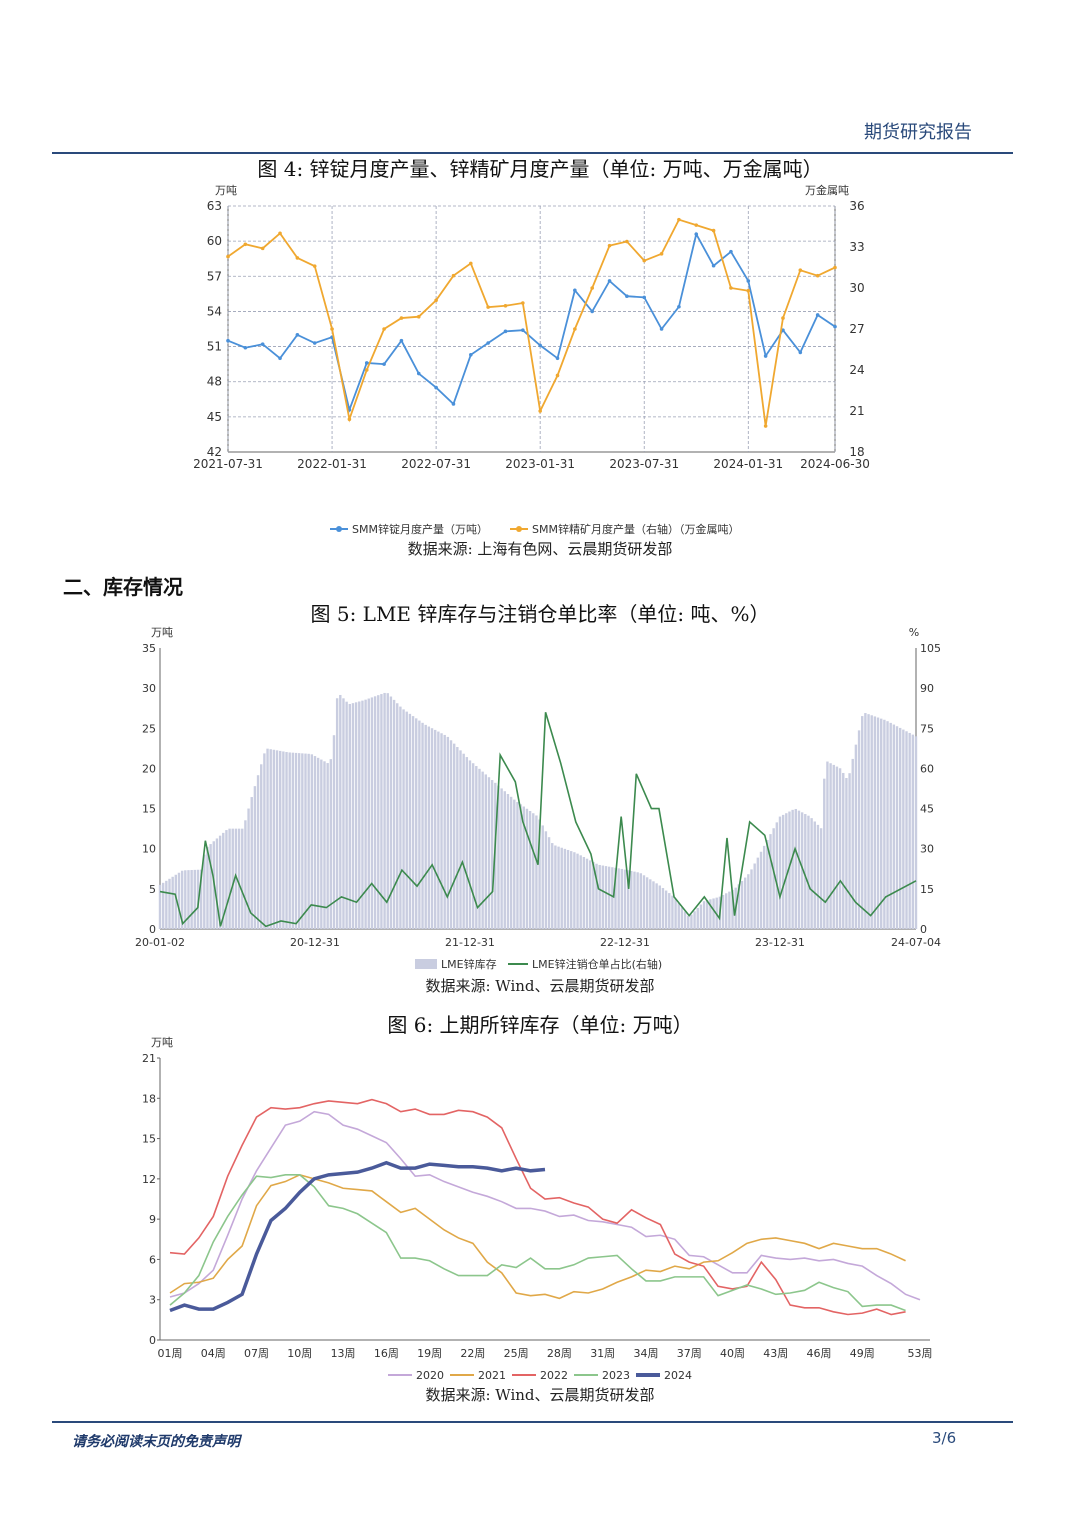  Describe the element at coordinates (386, 1353) in the screenshot. I see `x-tick-label: 16周` at that location.